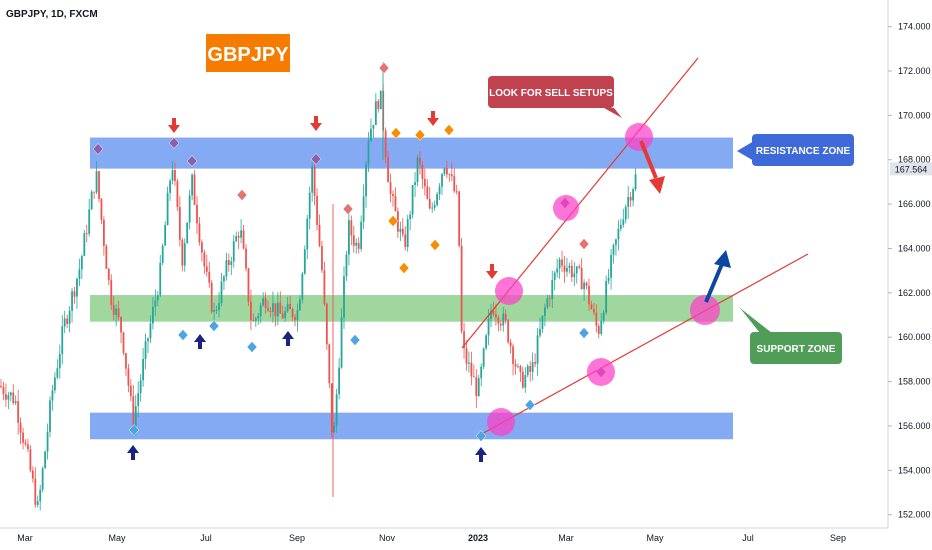 The width and height of the screenshot is (932, 550). I want to click on resistance-label-pointer, so click(745, 151).